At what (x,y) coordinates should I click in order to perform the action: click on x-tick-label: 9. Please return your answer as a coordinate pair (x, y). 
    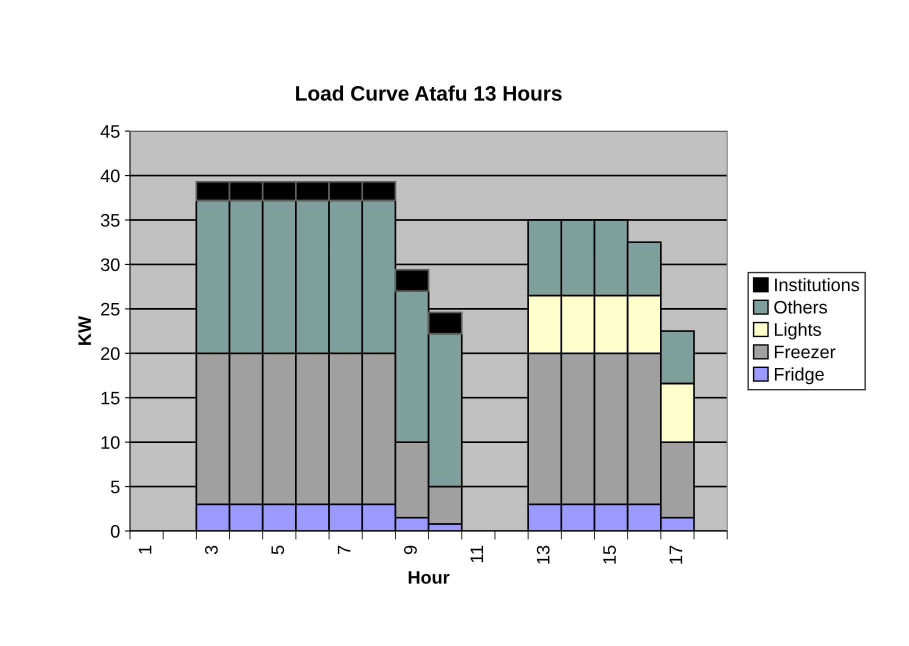
    Looking at the image, I should click on (410, 550).